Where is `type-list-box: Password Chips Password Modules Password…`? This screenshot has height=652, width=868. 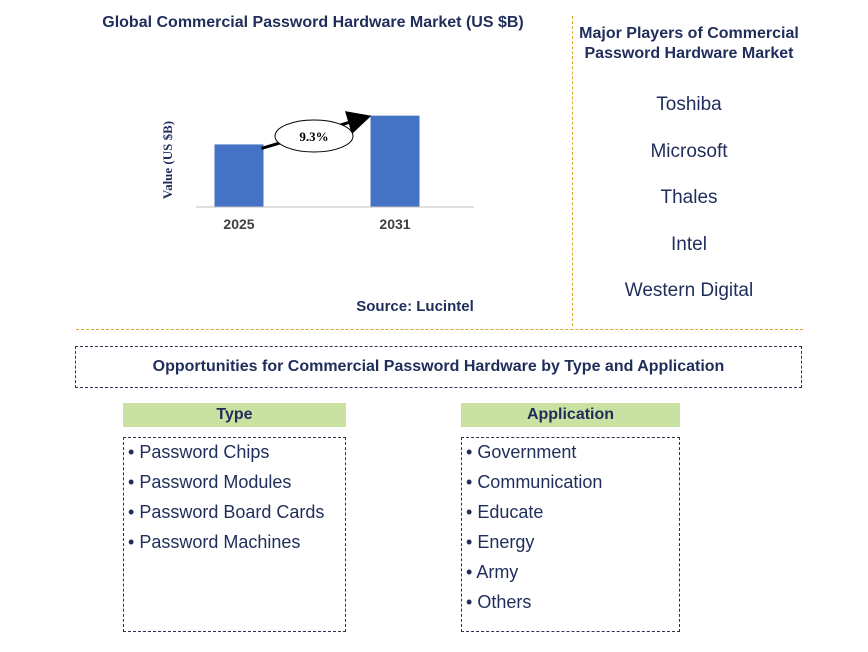 type-list-box: Password Chips Password Modules Password… is located at coordinates (234, 534).